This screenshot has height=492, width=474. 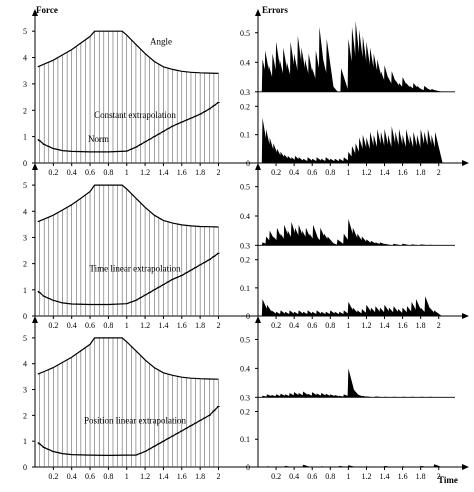 What do you see at coordinates (161, 41) in the screenshot?
I see `angle-series-label: Angle` at bounding box center [161, 41].